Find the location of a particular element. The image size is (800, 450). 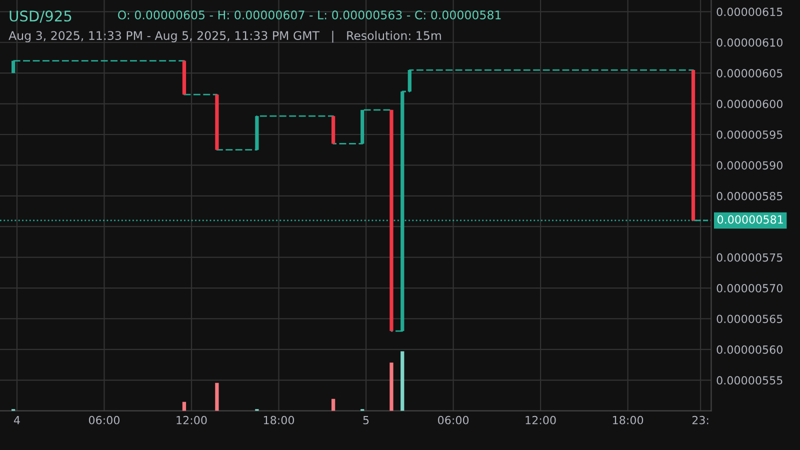

y-tick-label: 0.00000590 is located at coordinates (749, 165).